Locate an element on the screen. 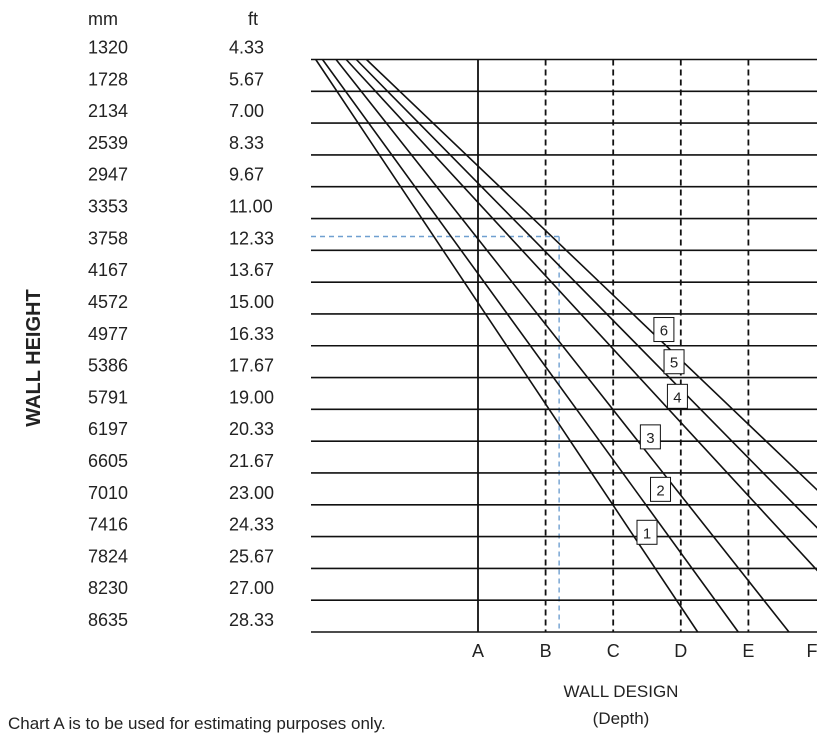 The width and height of the screenshot is (817, 740). y-tick-label-ft: 27.00 is located at coordinates (251, 588).